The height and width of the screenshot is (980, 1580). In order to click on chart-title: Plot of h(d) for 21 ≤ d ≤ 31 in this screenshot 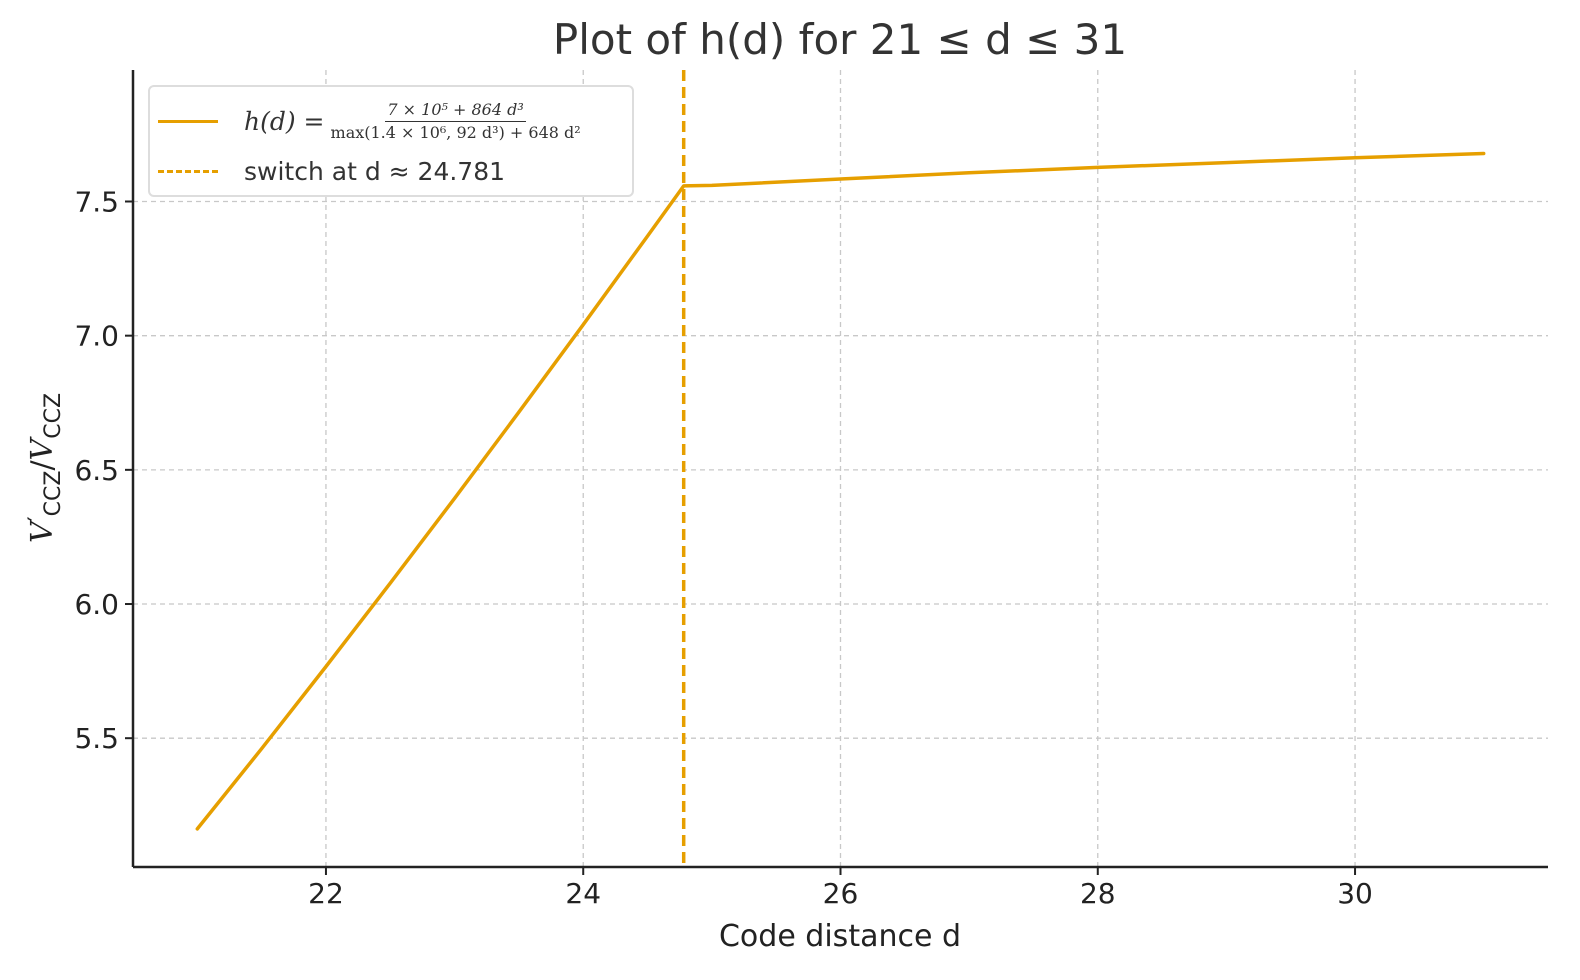, I will do `click(840, 39)`.